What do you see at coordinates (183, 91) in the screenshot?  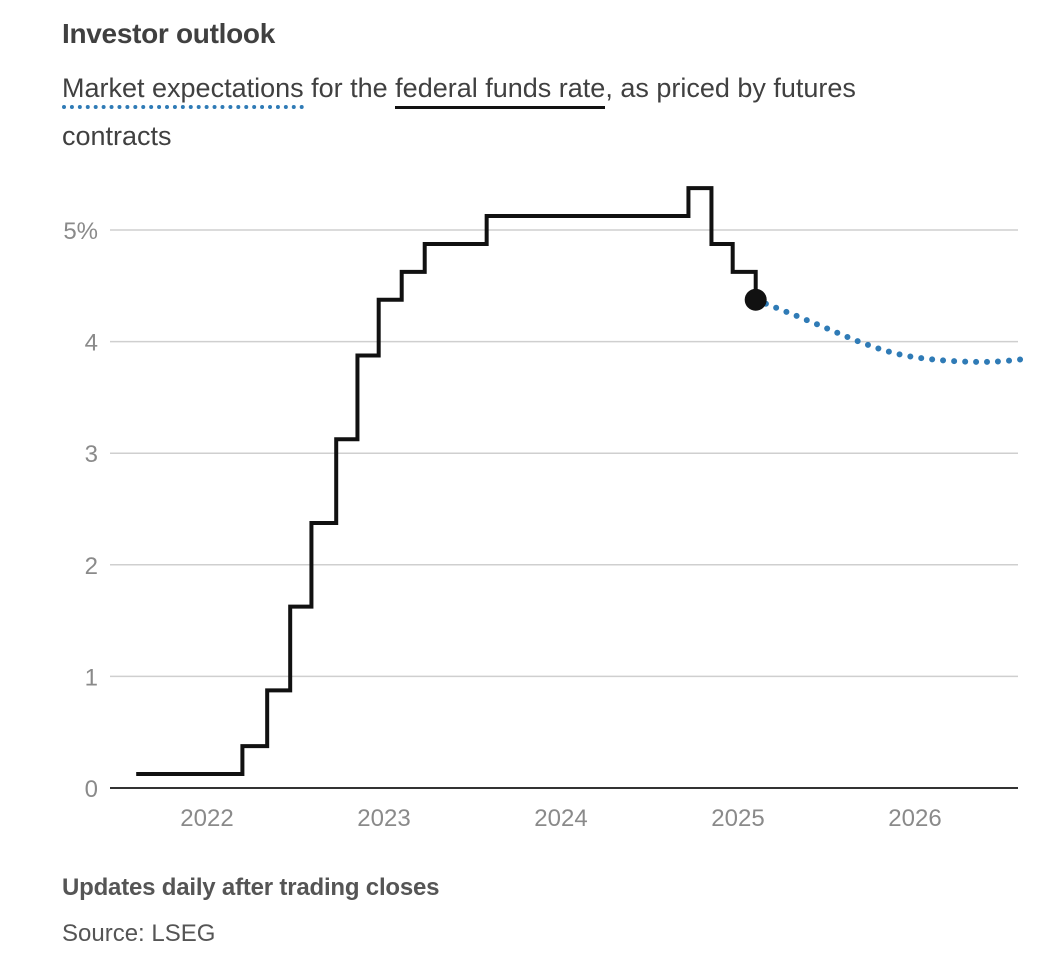 I see `legend-market-expectations: Market expectations` at bounding box center [183, 91].